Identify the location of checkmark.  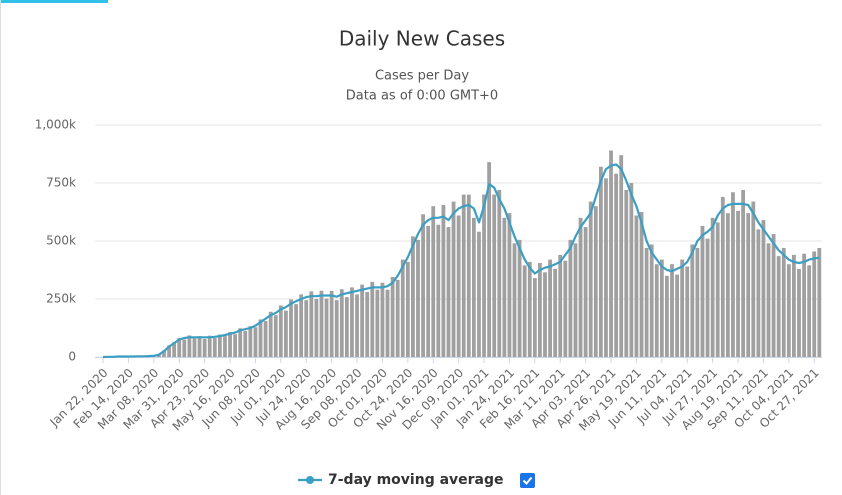
(527, 480).